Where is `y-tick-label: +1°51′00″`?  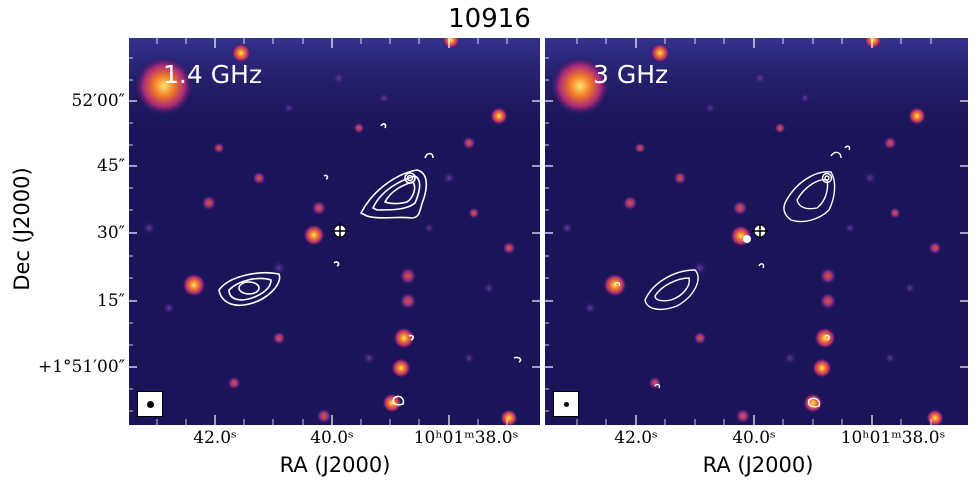
y-tick-label: +1°51′00″ is located at coordinates (81, 367).